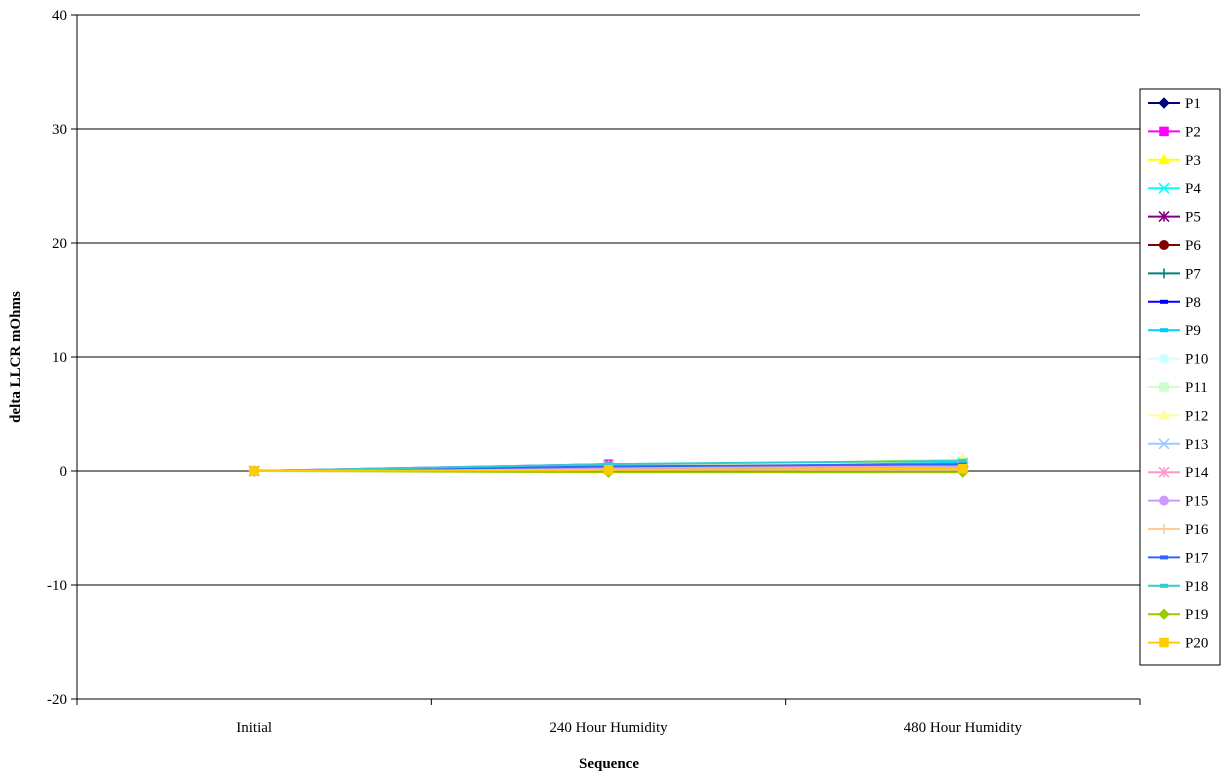 The image size is (1226, 777). I want to click on legend-label: P15, so click(1196, 502).